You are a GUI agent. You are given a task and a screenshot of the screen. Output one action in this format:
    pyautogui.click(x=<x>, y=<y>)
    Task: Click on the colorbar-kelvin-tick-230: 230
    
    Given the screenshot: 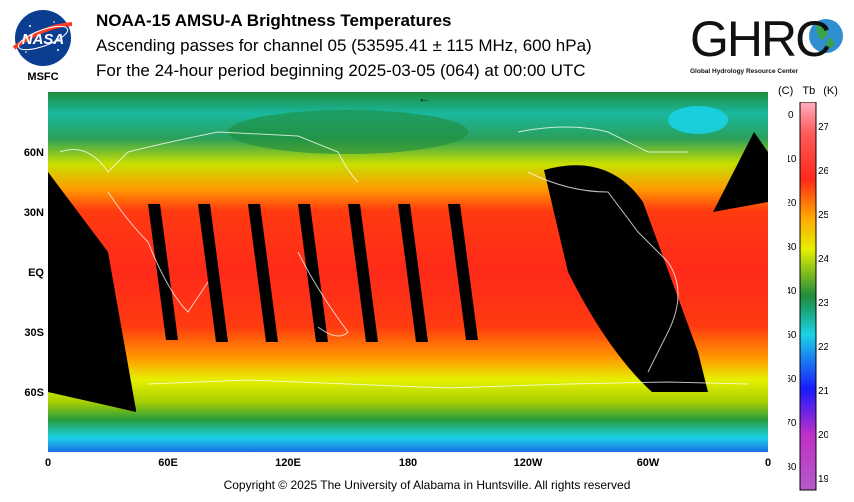 What is the action you would take?
    pyautogui.click(x=823, y=303)
    